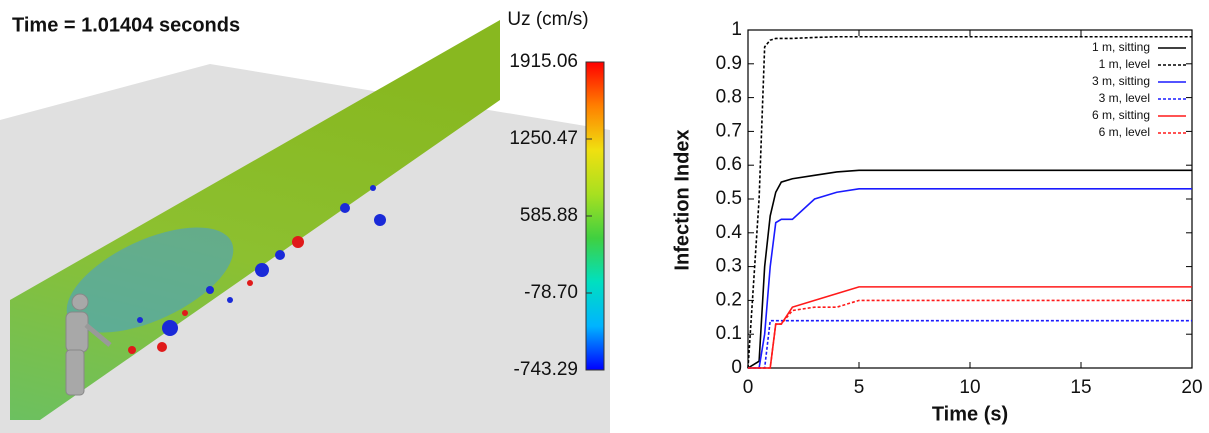 This screenshot has height=433, width=1209. Describe the element at coordinates (729, 266) in the screenshot. I see `y-tick-label: 0.3` at that location.